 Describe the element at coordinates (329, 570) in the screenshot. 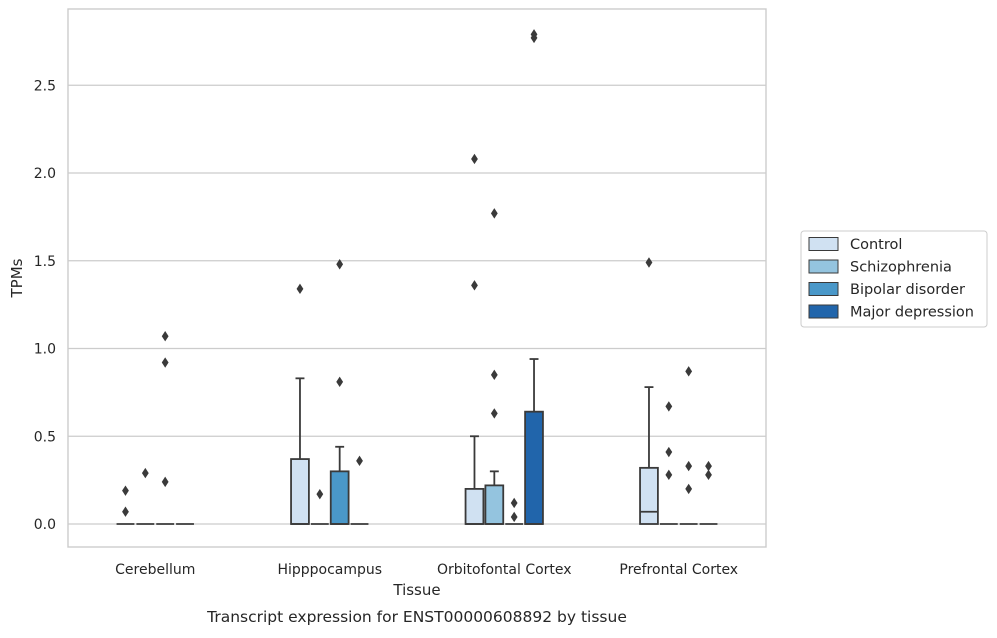

I see `x-tick-label: Hipppocampus` at that location.